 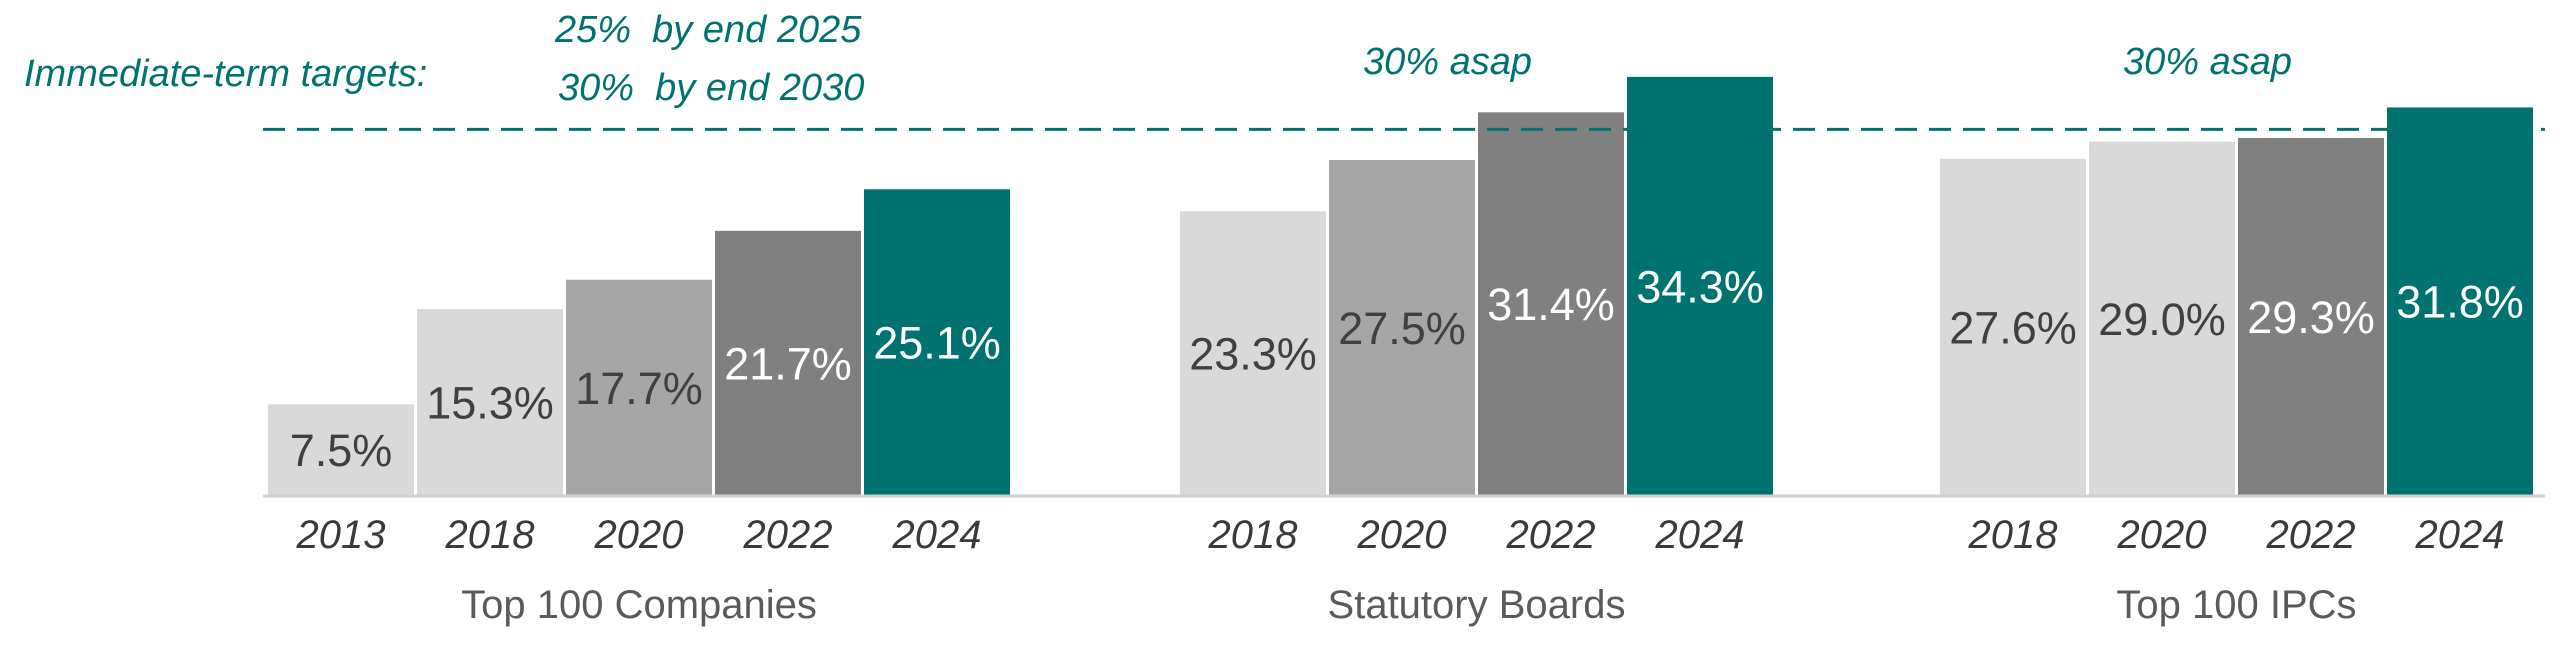 I want to click on bar-value-label: 17.7%, so click(x=639, y=388).